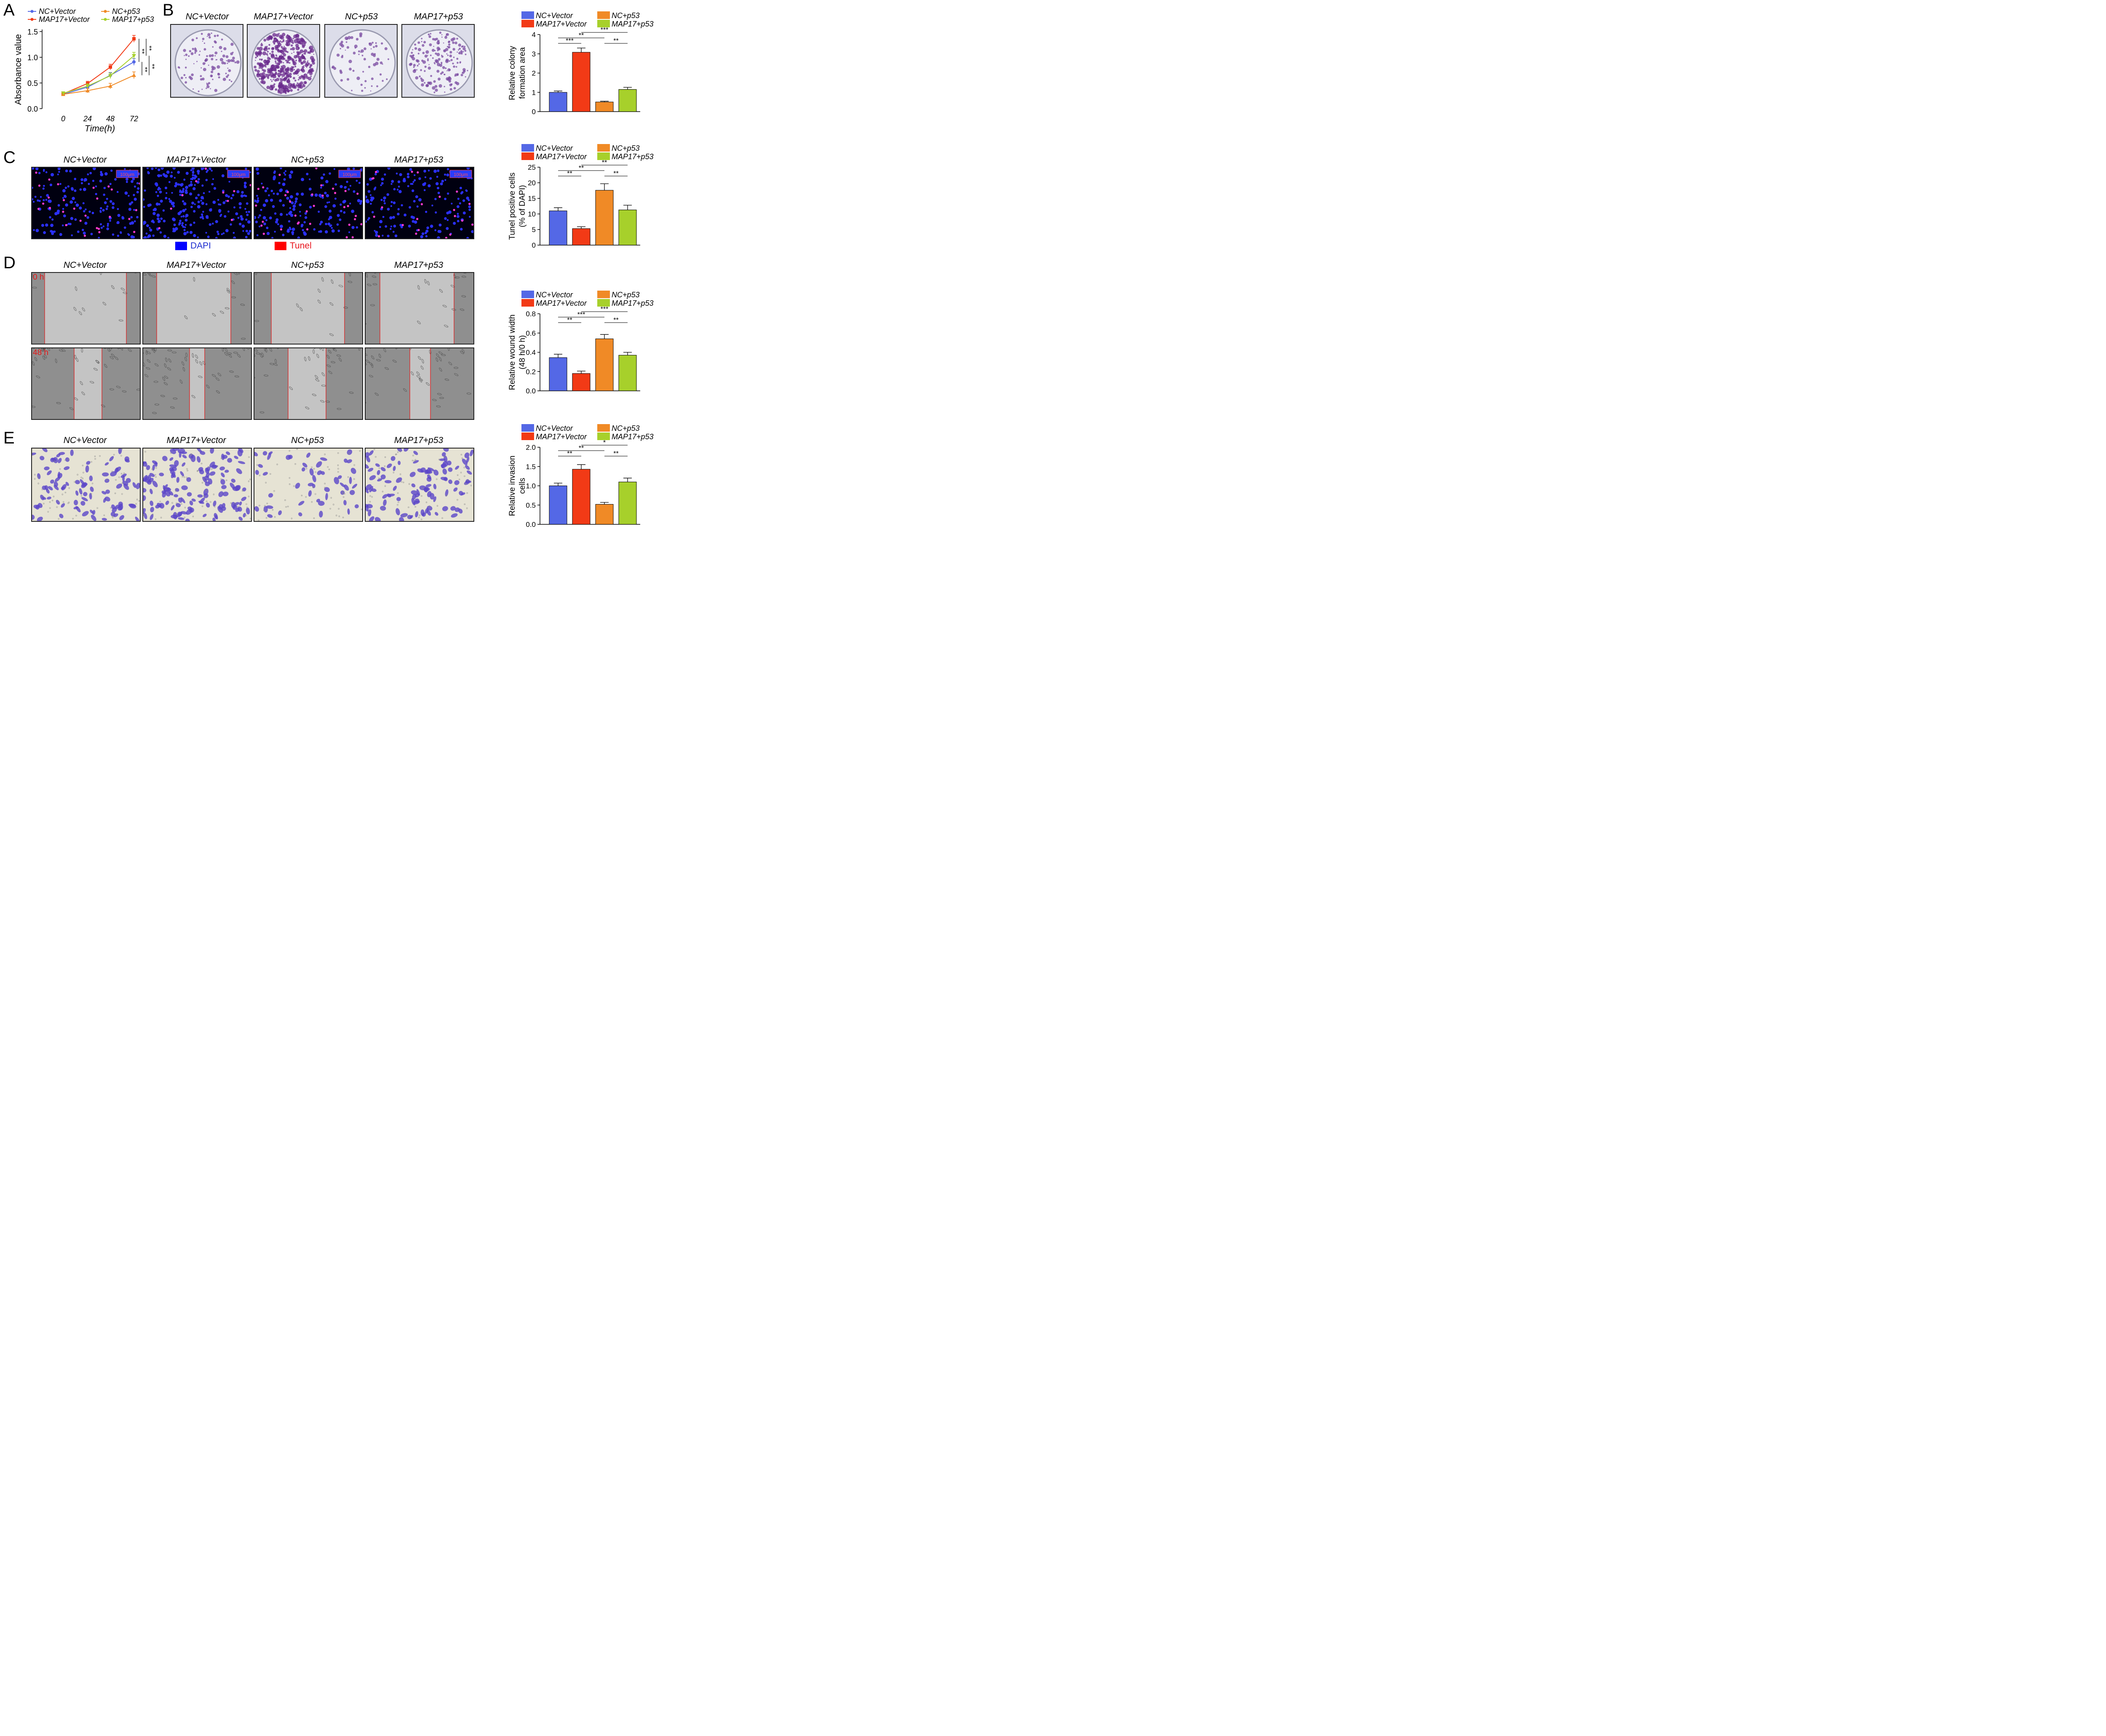 The width and height of the screenshot is (2106, 1736). What do you see at coordinates (561, 156) in the screenshot?
I see `bar-legend-label: MAP17+Vector` at bounding box center [561, 156].